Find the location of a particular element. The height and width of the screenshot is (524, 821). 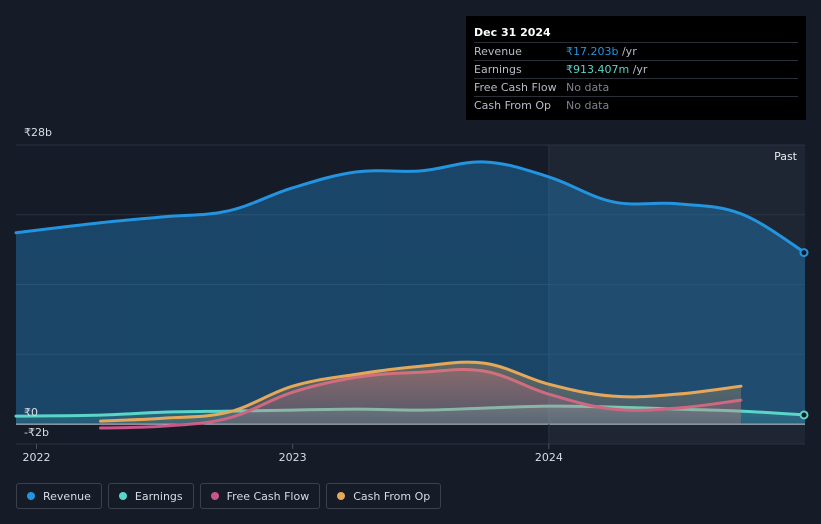

cash-from-op-line is located at coordinates (421, 391).